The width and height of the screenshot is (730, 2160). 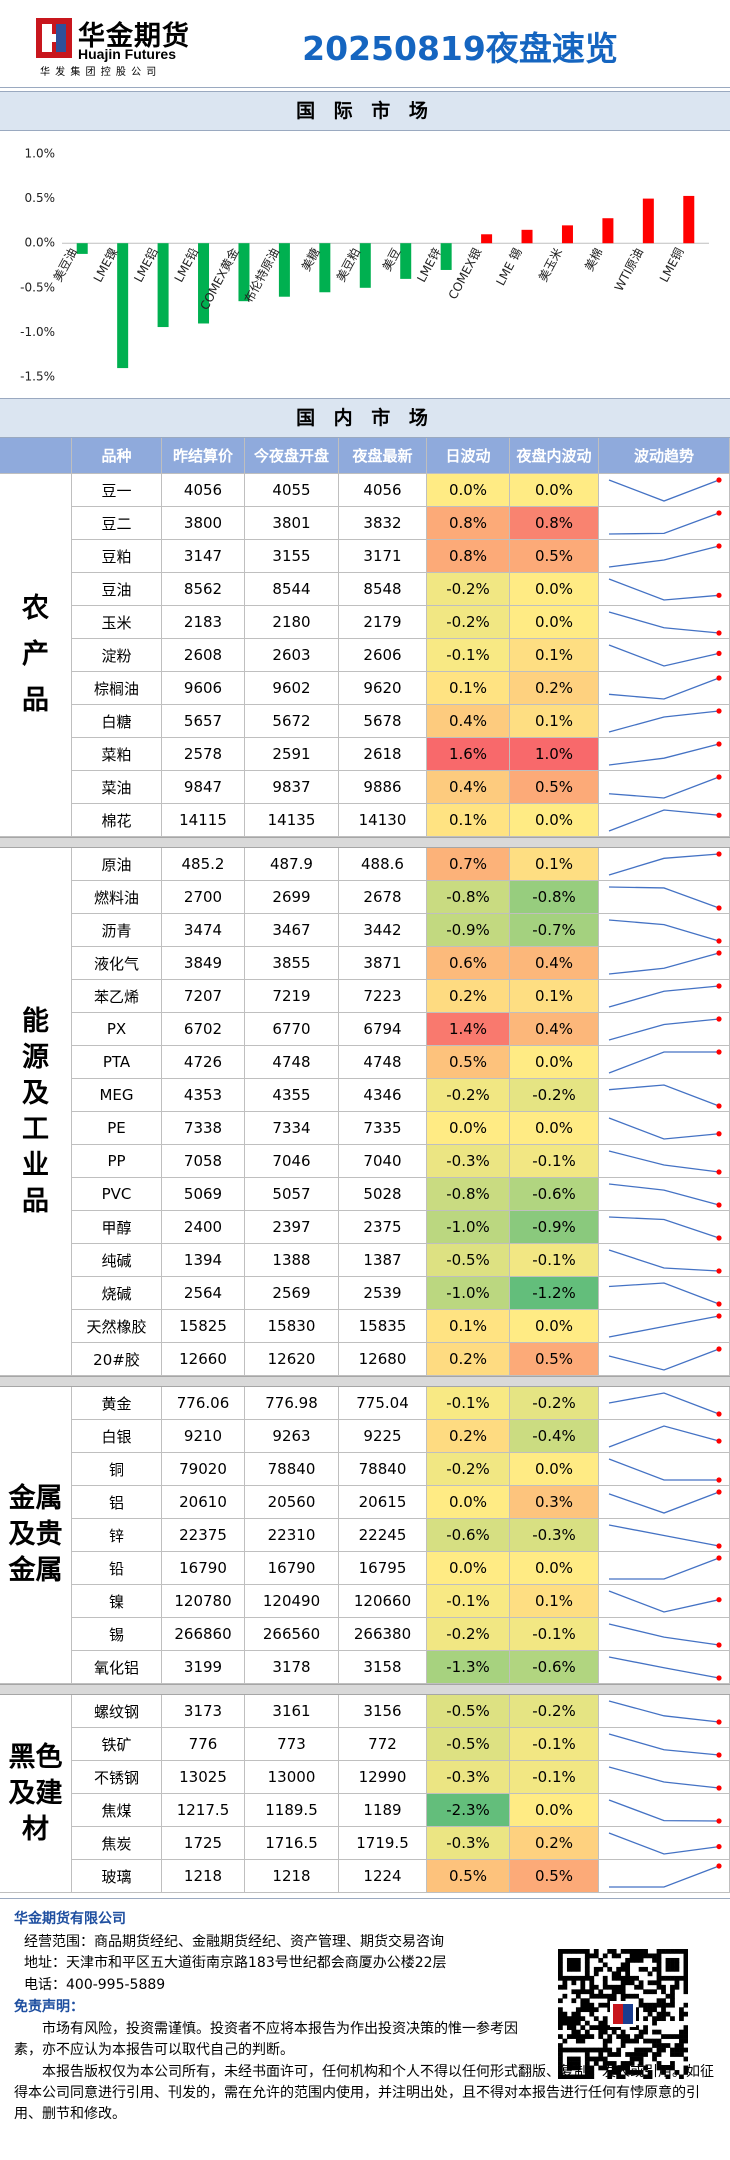 I want to click on price-cell: 9210, so click(x=203, y=1436).